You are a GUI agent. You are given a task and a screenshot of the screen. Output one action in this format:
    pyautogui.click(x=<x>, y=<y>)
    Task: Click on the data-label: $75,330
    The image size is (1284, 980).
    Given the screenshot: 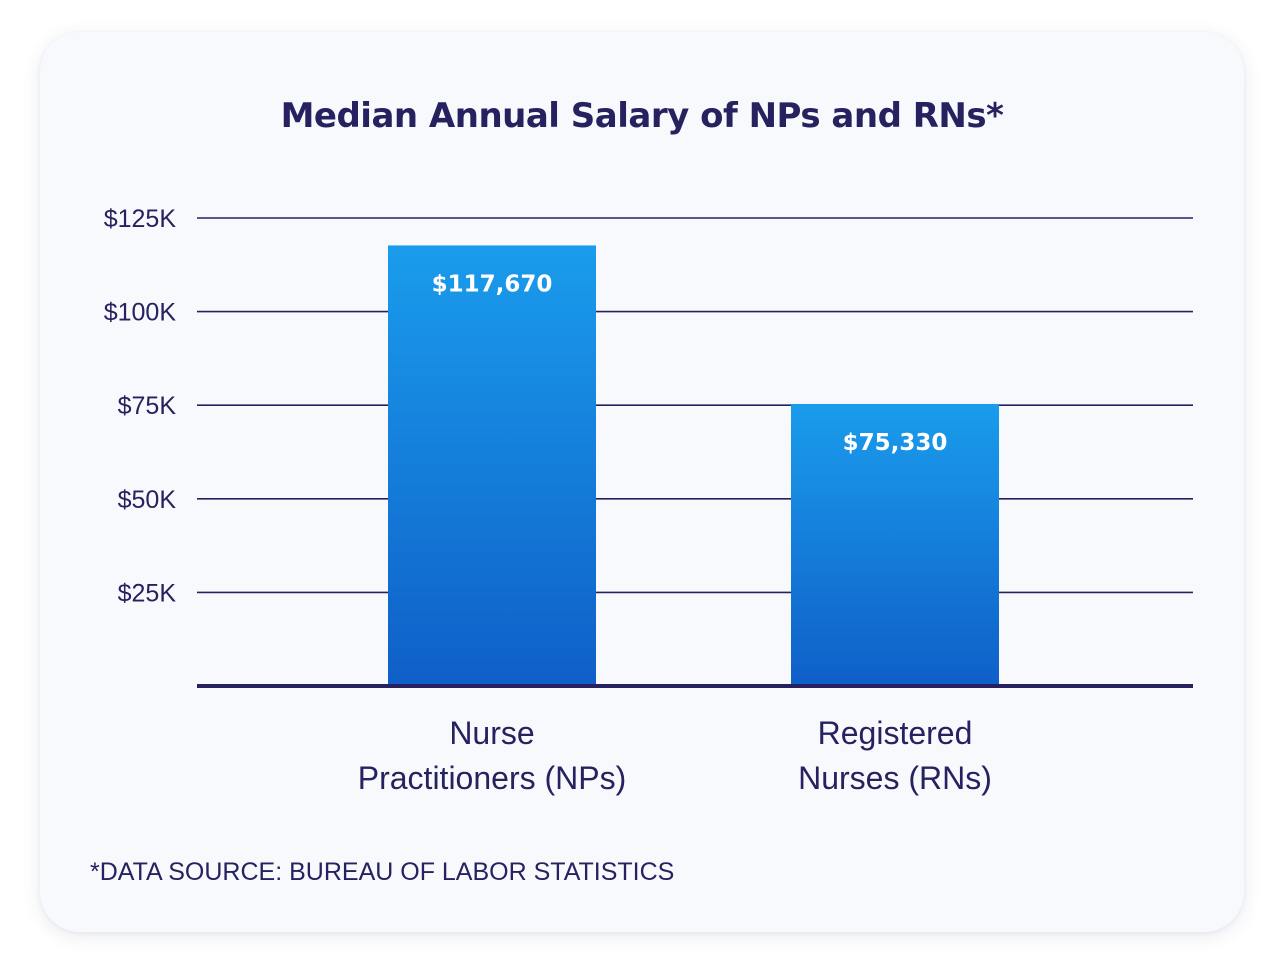 What is the action you would take?
    pyautogui.click(x=895, y=443)
    